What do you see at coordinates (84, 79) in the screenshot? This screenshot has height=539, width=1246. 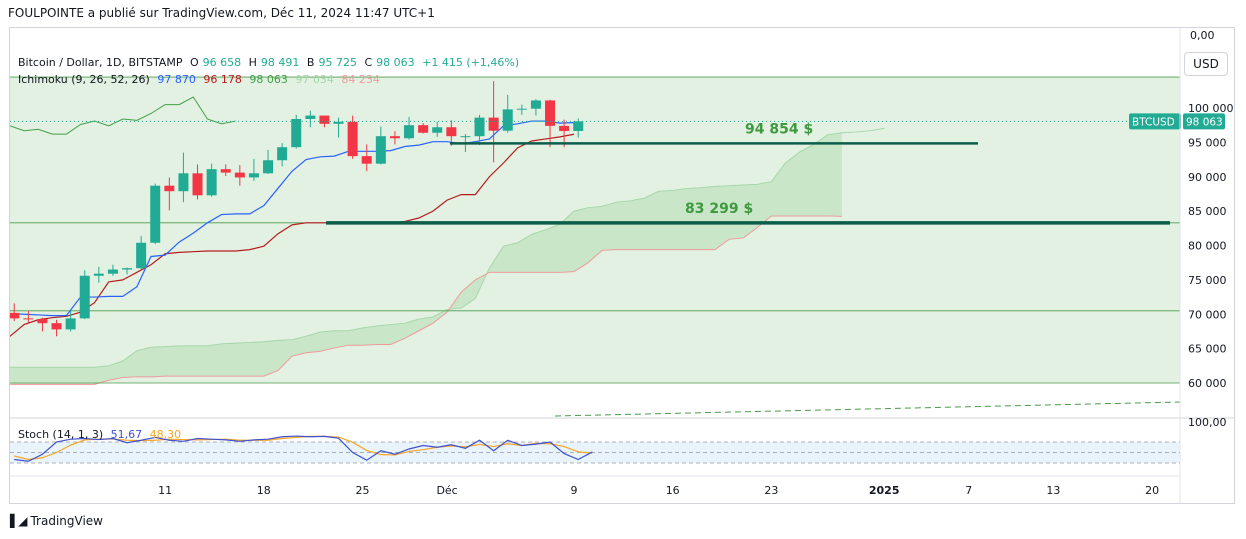 I see `ichimoku-label: Ichimoku (9, 26, 52, 26)` at bounding box center [84, 79].